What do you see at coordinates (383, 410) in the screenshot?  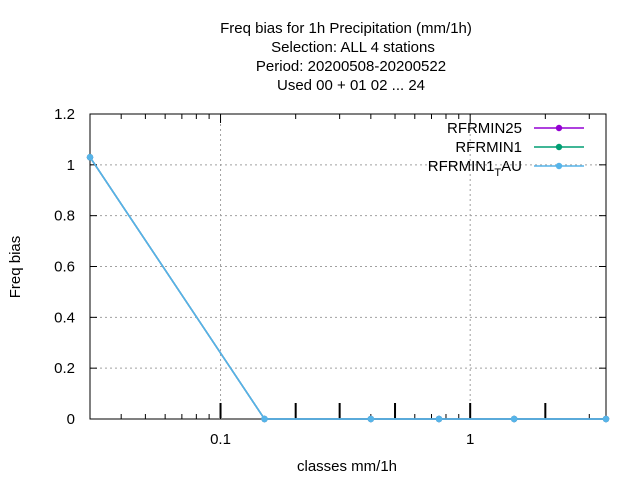 I see `class-marks` at bounding box center [383, 410].